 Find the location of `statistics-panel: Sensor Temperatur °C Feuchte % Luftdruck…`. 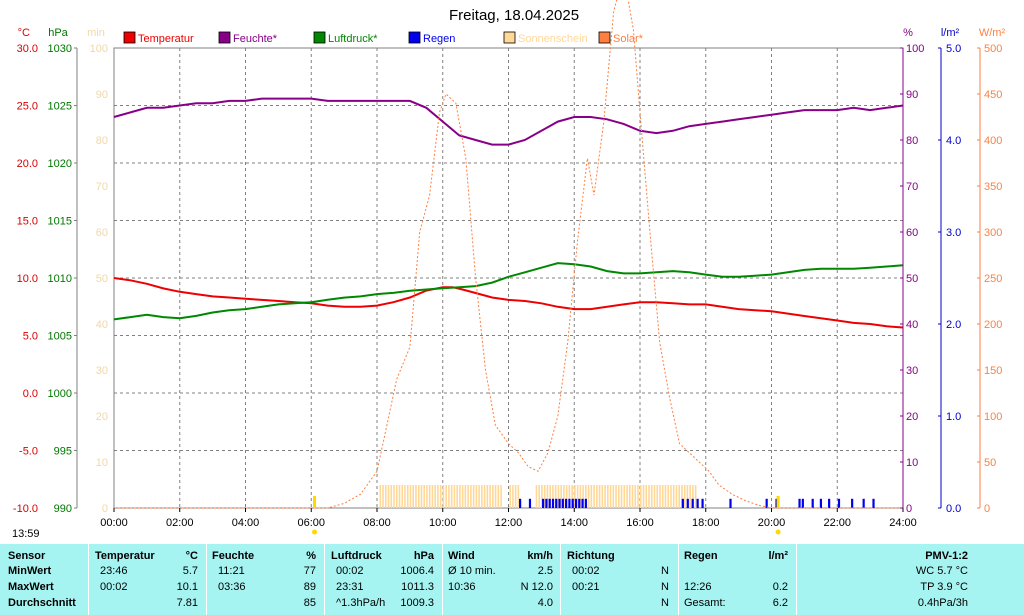

statistics-panel: Sensor Temperatur °C Feuchte % Luftdruck… is located at coordinates (512, 579).